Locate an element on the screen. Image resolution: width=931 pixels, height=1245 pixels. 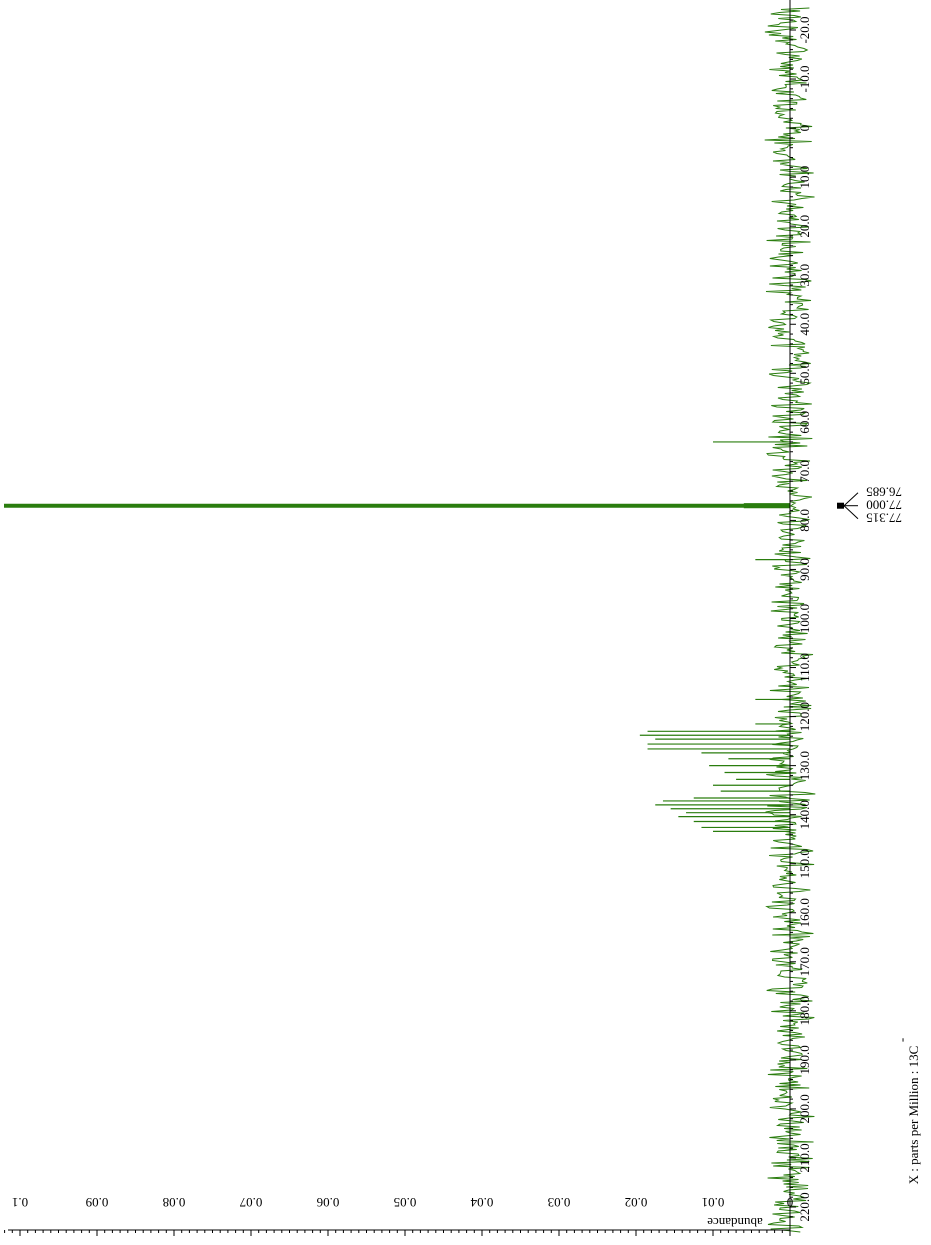
y-tick-label: 0.05 is located at coordinates (405, 1202).